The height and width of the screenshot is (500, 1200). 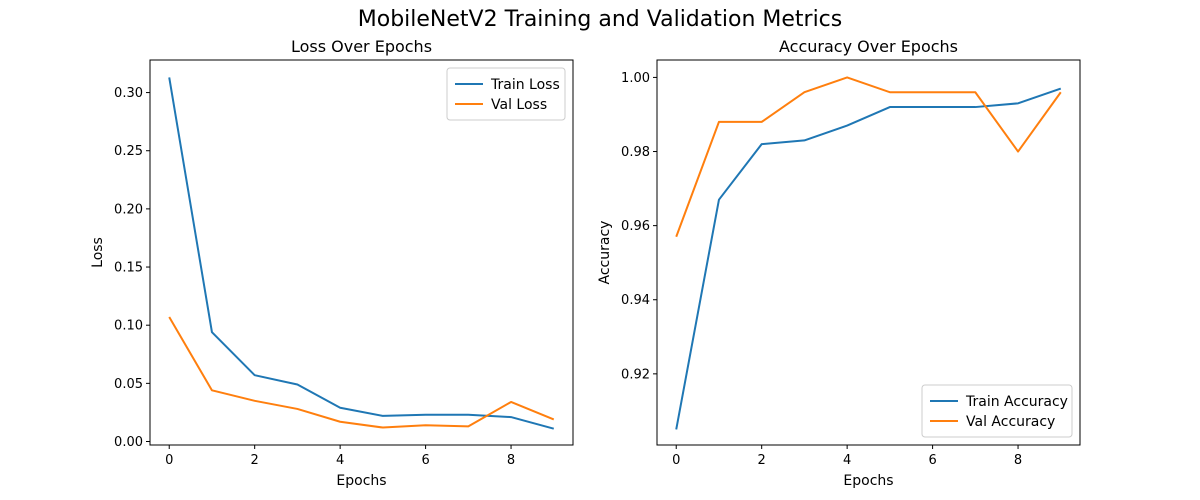 I want to click on legend-label: Val Loss, so click(x=519, y=105).